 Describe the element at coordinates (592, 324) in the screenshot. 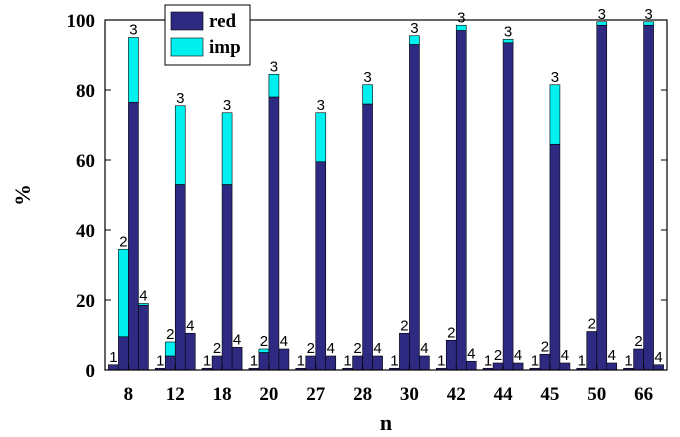

I see `bar-label-50-2: 2` at that location.